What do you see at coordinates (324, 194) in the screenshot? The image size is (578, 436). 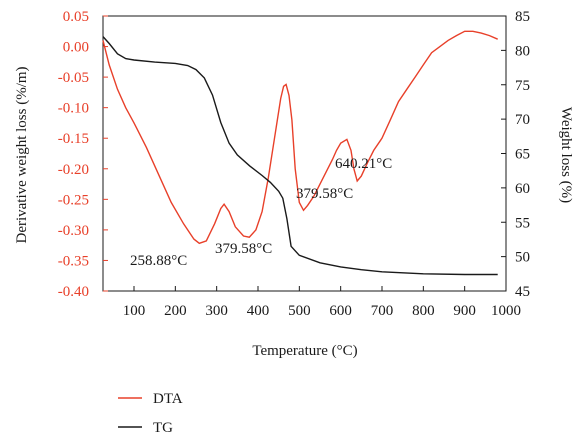 I see `annotation-peak-379-upper: 379.58°C` at bounding box center [324, 194].